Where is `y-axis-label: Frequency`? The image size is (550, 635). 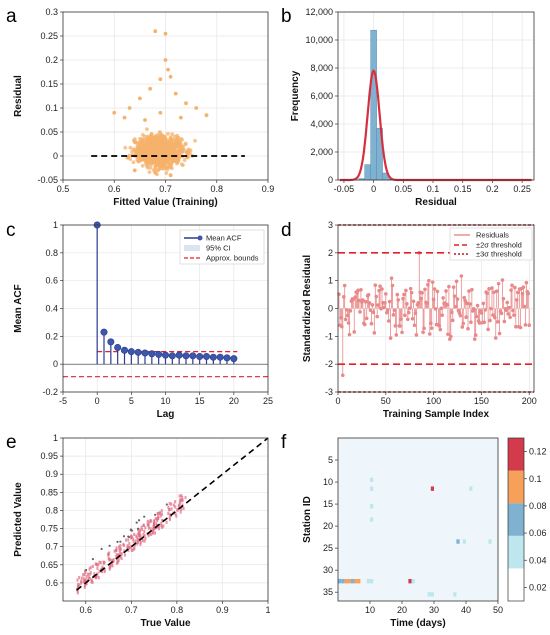
y-axis-label: Frequency is located at coordinates (295, 95).